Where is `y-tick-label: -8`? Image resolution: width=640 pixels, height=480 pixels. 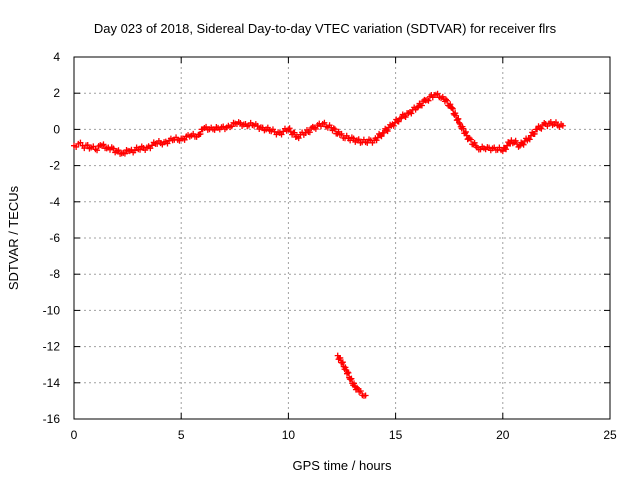 y-tick-label: -8 is located at coordinates (54, 274).